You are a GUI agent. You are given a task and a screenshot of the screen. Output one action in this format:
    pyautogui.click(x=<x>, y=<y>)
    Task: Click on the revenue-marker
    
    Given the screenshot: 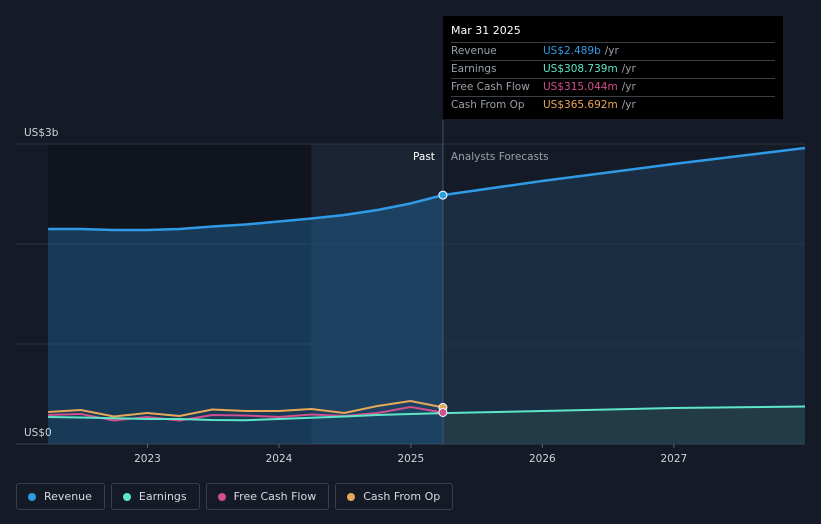 What is the action you would take?
    pyautogui.click(x=443, y=195)
    